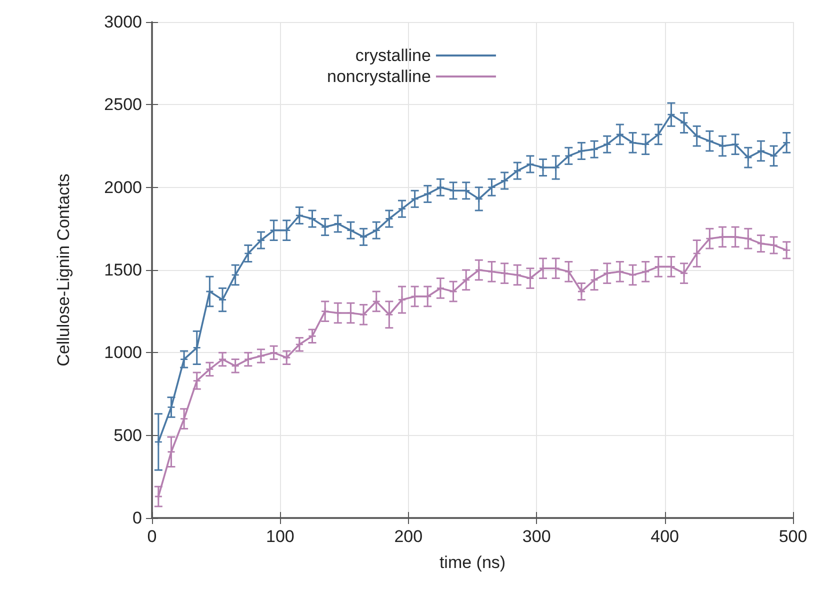 The image size is (823, 600). What do you see at coordinates (123, 270) in the screenshot?
I see `y-tick-label: 1500` at bounding box center [123, 270].